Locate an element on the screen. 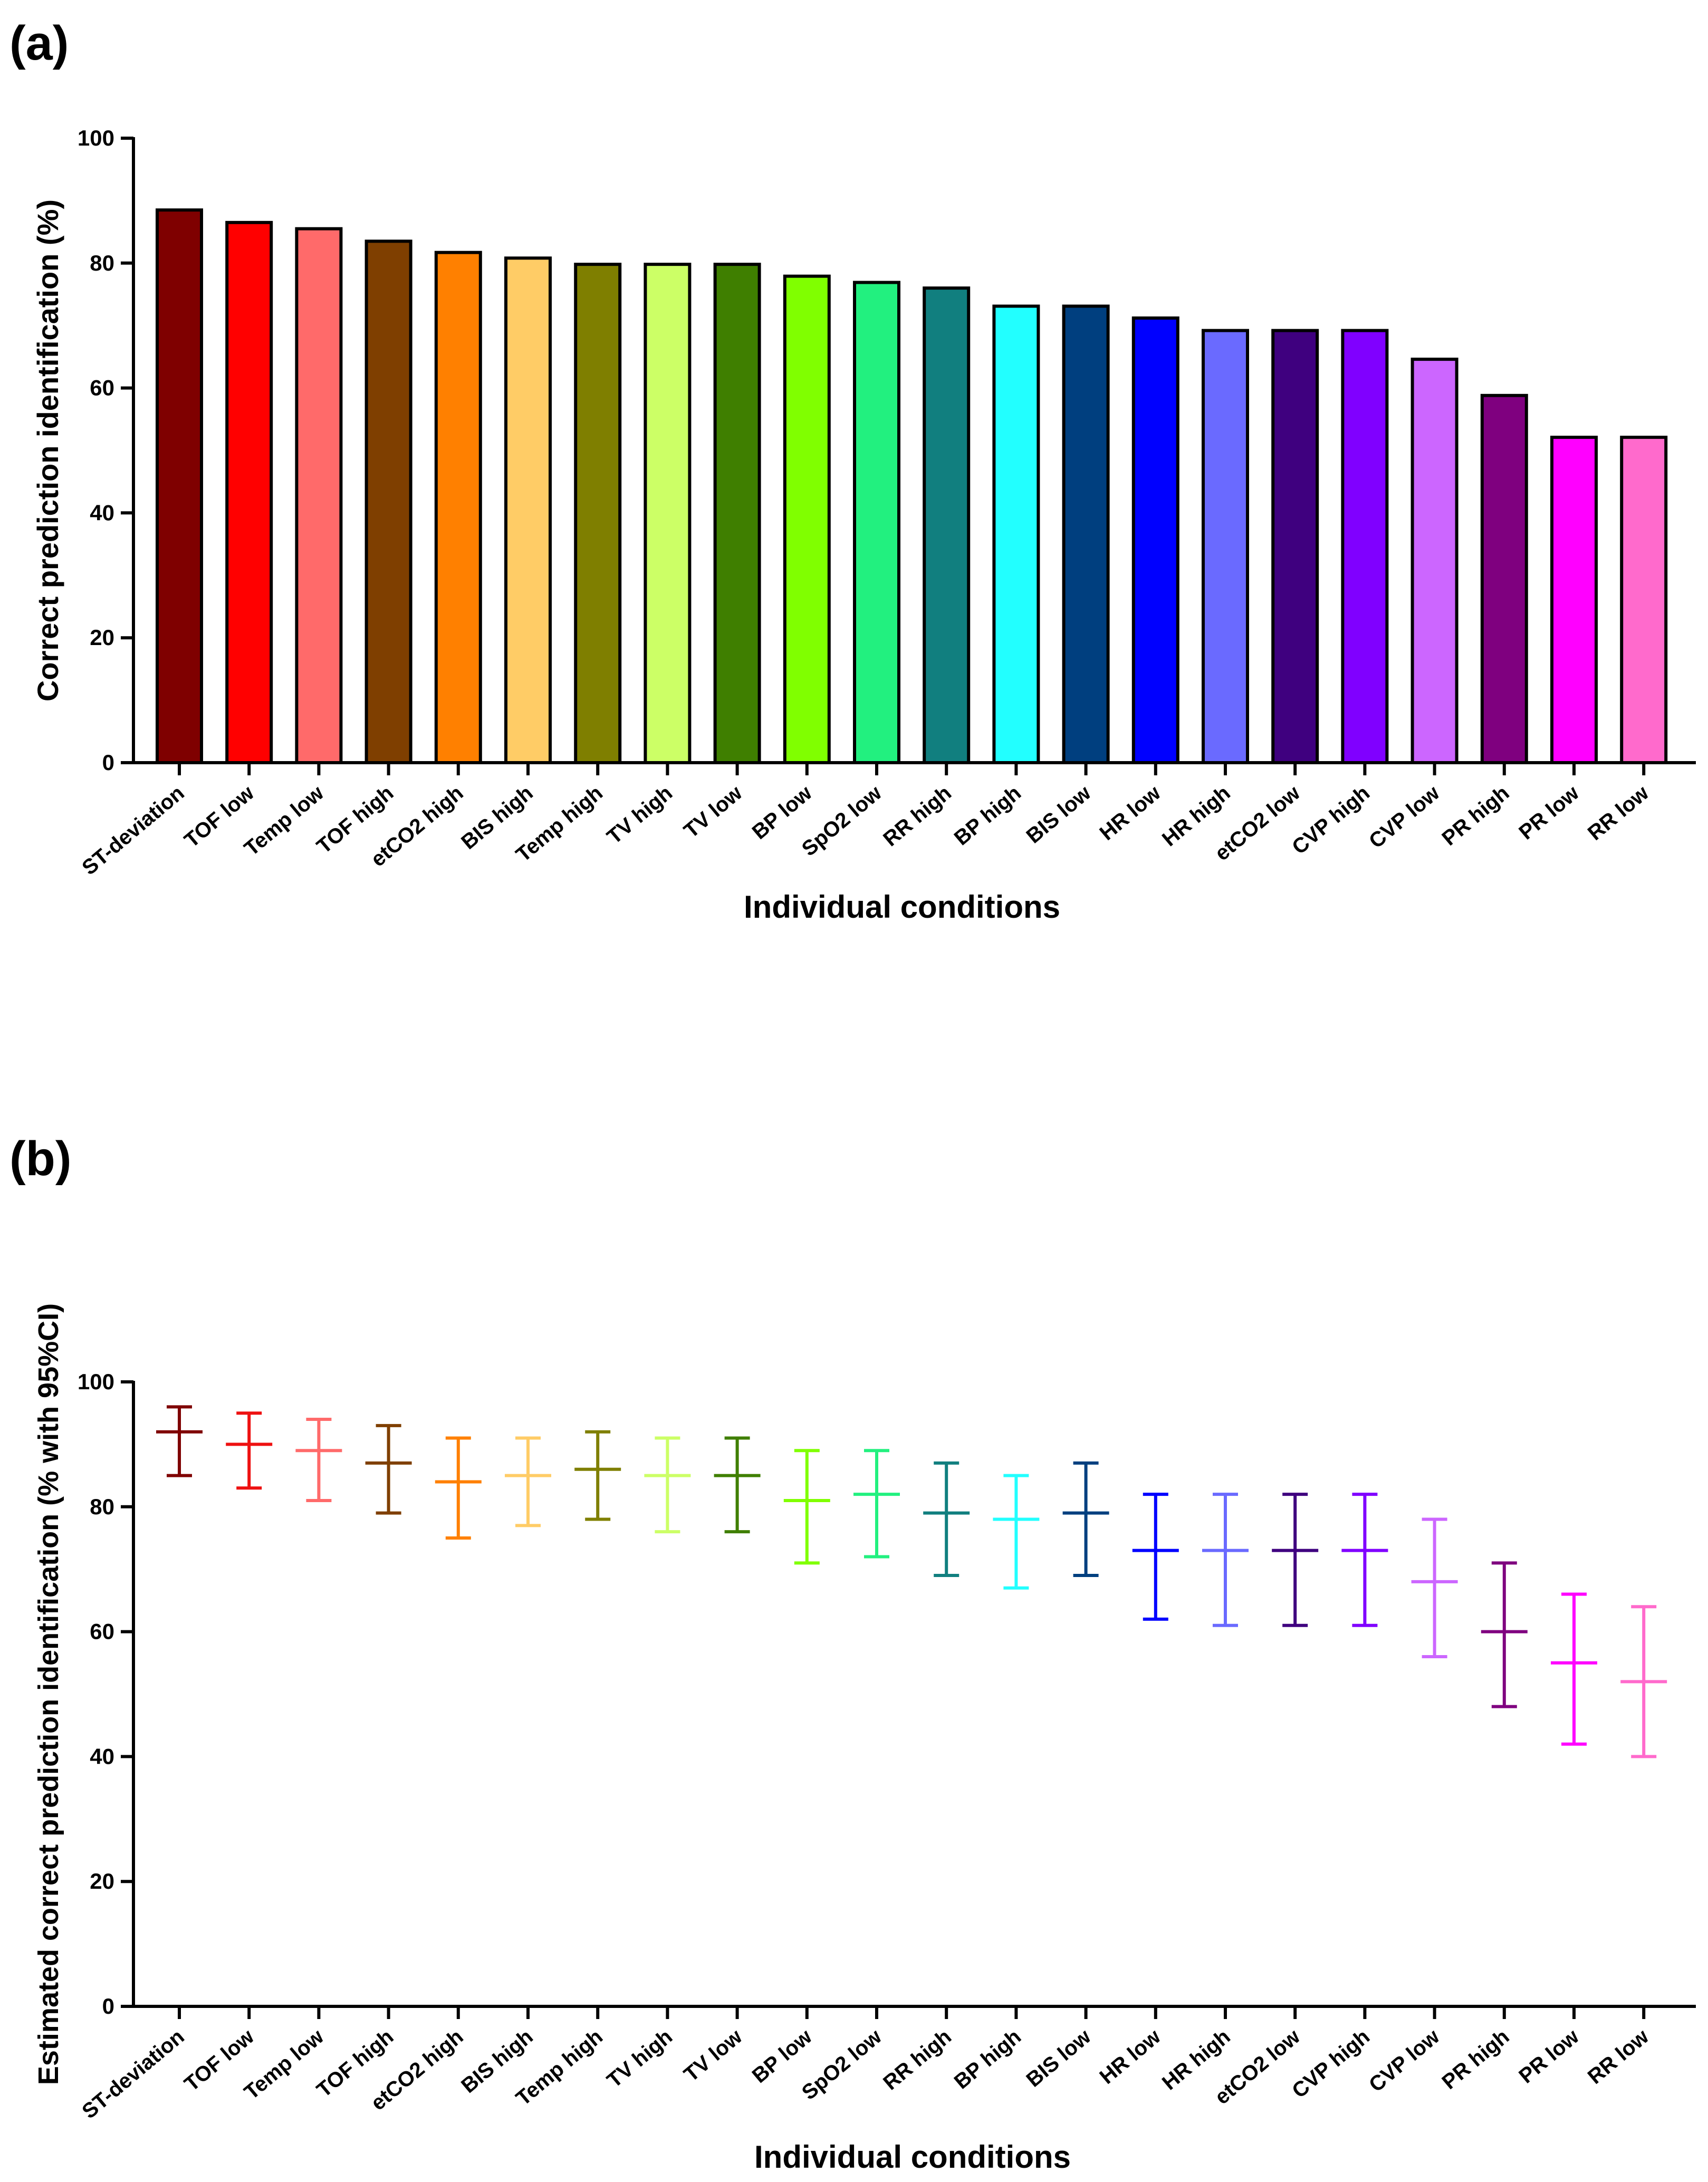 Image resolution: width=1708 pixels, height=2182 pixels. panel-label-a: (a) is located at coordinates (39, 43).